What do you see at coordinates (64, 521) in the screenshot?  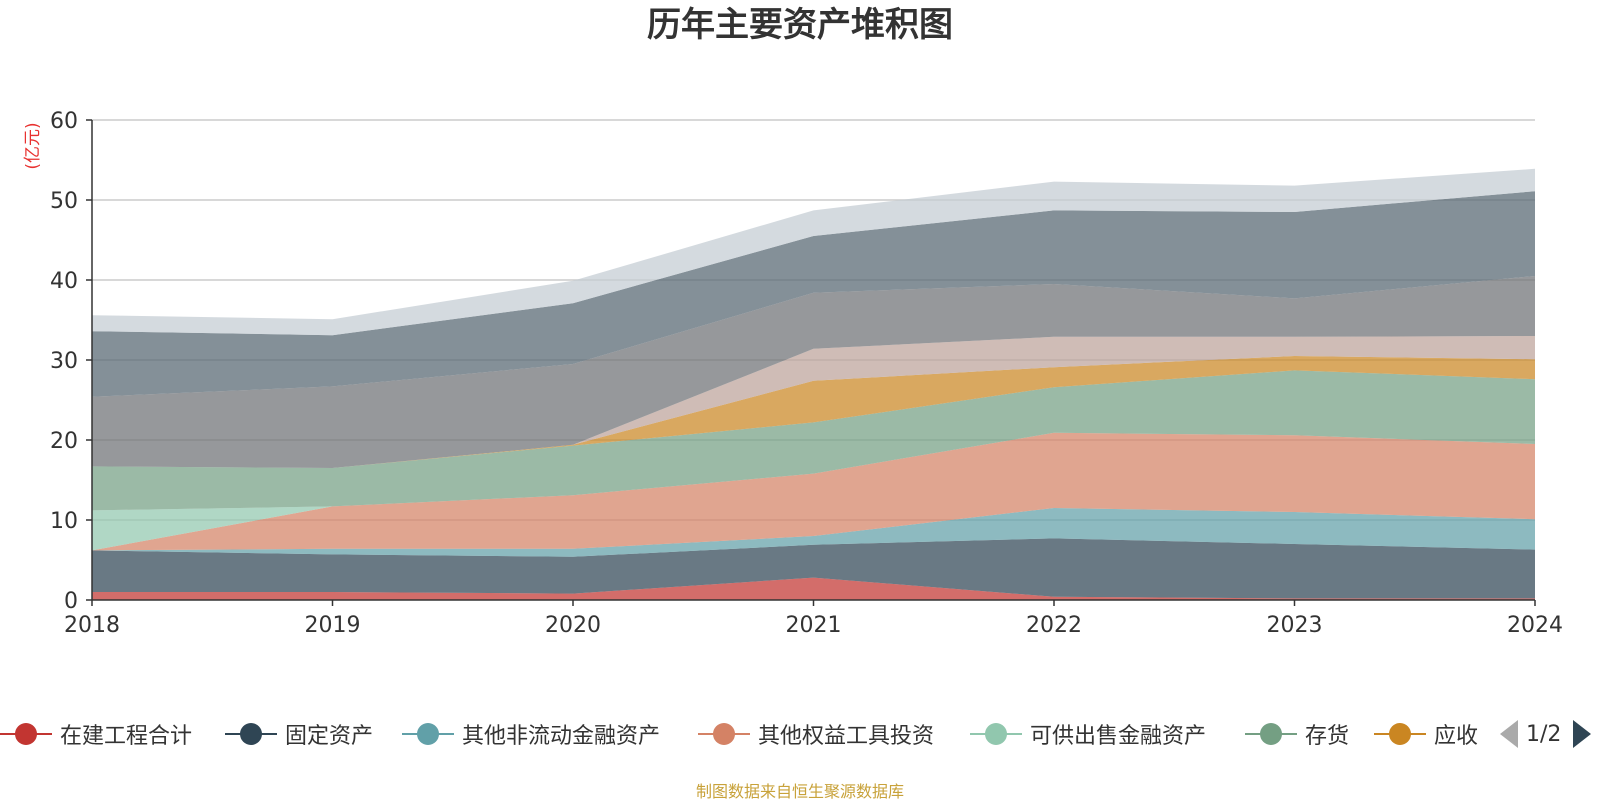 I see `y-tick-label: 10` at bounding box center [64, 521].